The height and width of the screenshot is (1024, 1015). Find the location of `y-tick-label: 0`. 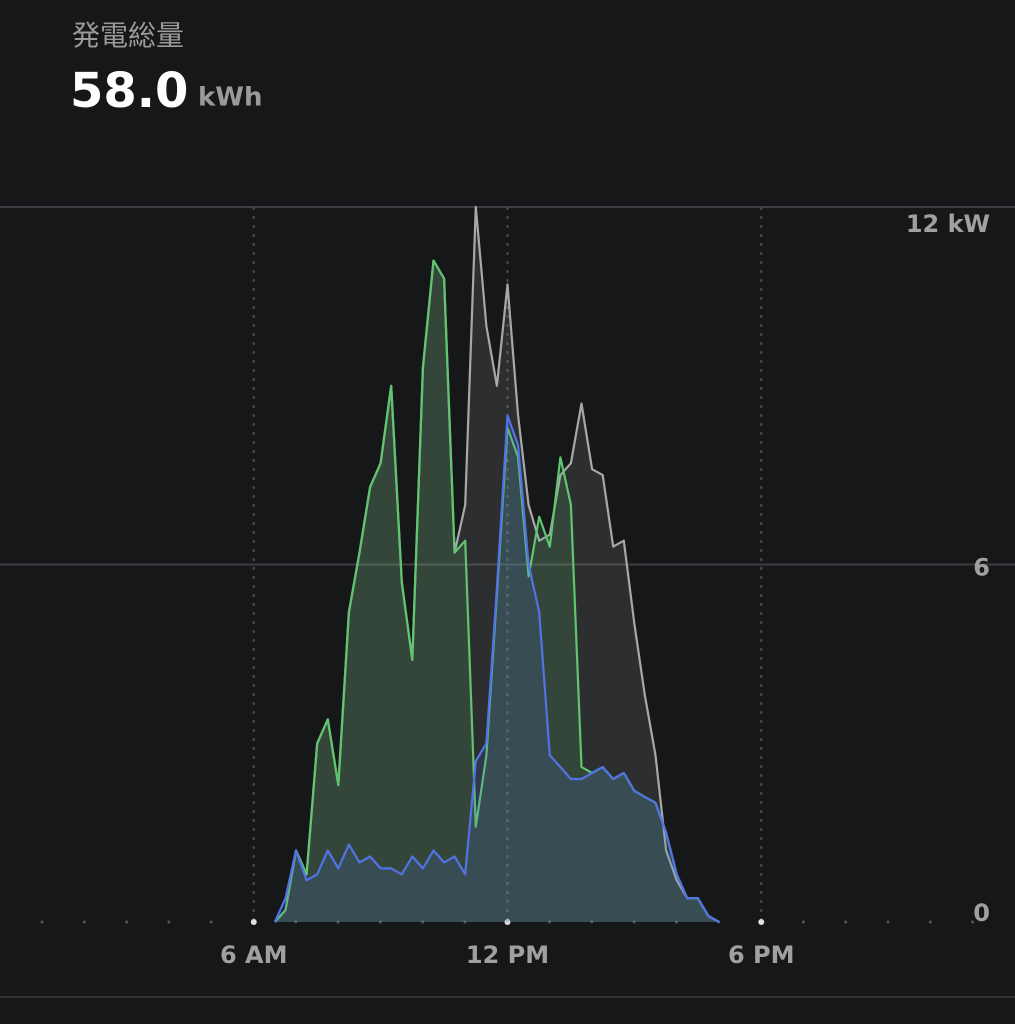

y-tick-label: 0 is located at coordinates (981, 913).